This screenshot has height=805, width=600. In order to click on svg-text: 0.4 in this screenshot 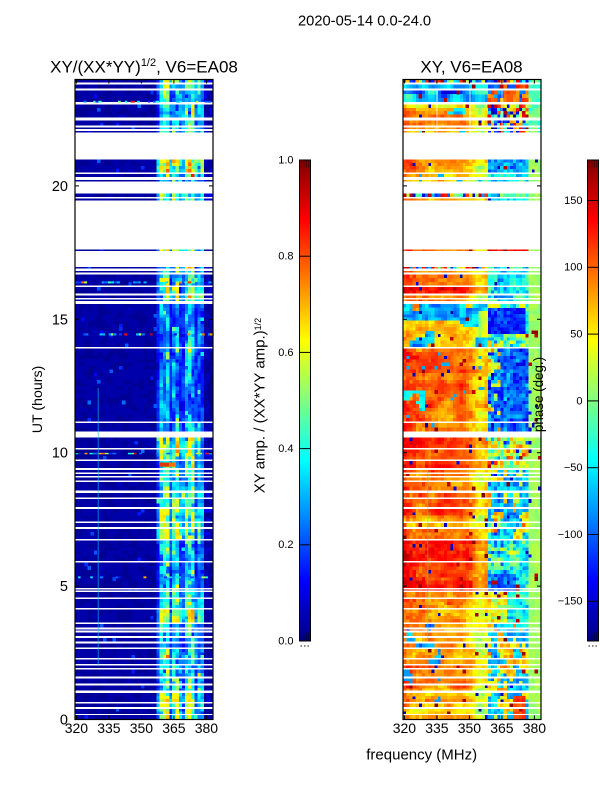, I will do `click(285, 449)`.